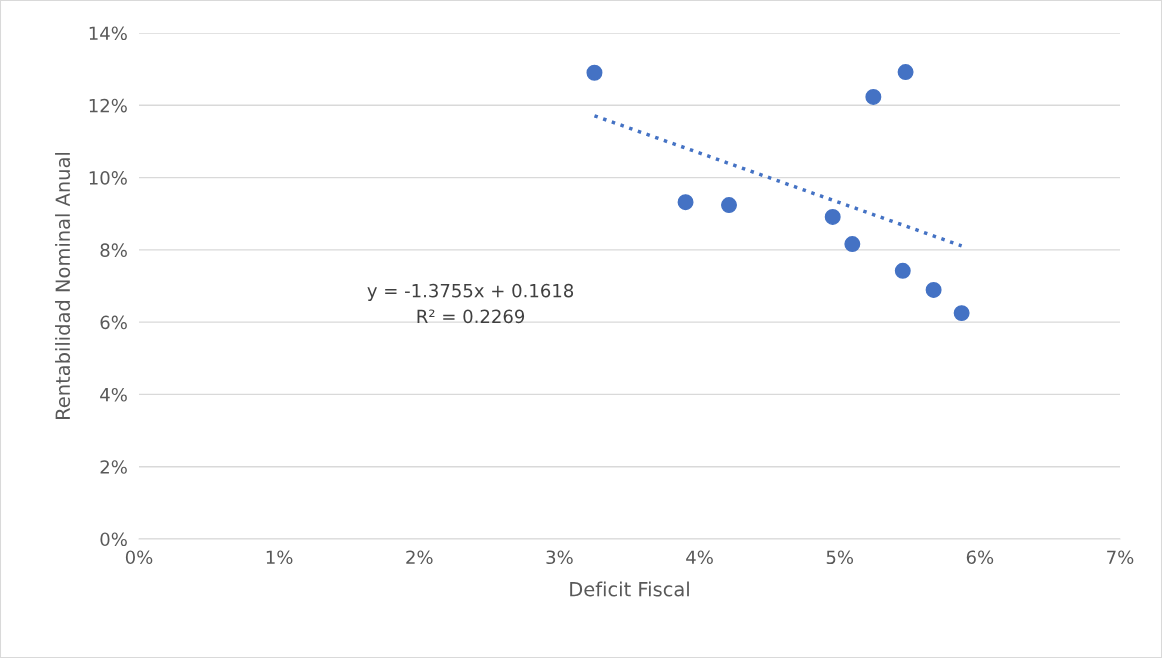 Image resolution: width=1162 pixels, height=658 pixels. I want to click on y-tick-label: 4%, so click(113, 394).